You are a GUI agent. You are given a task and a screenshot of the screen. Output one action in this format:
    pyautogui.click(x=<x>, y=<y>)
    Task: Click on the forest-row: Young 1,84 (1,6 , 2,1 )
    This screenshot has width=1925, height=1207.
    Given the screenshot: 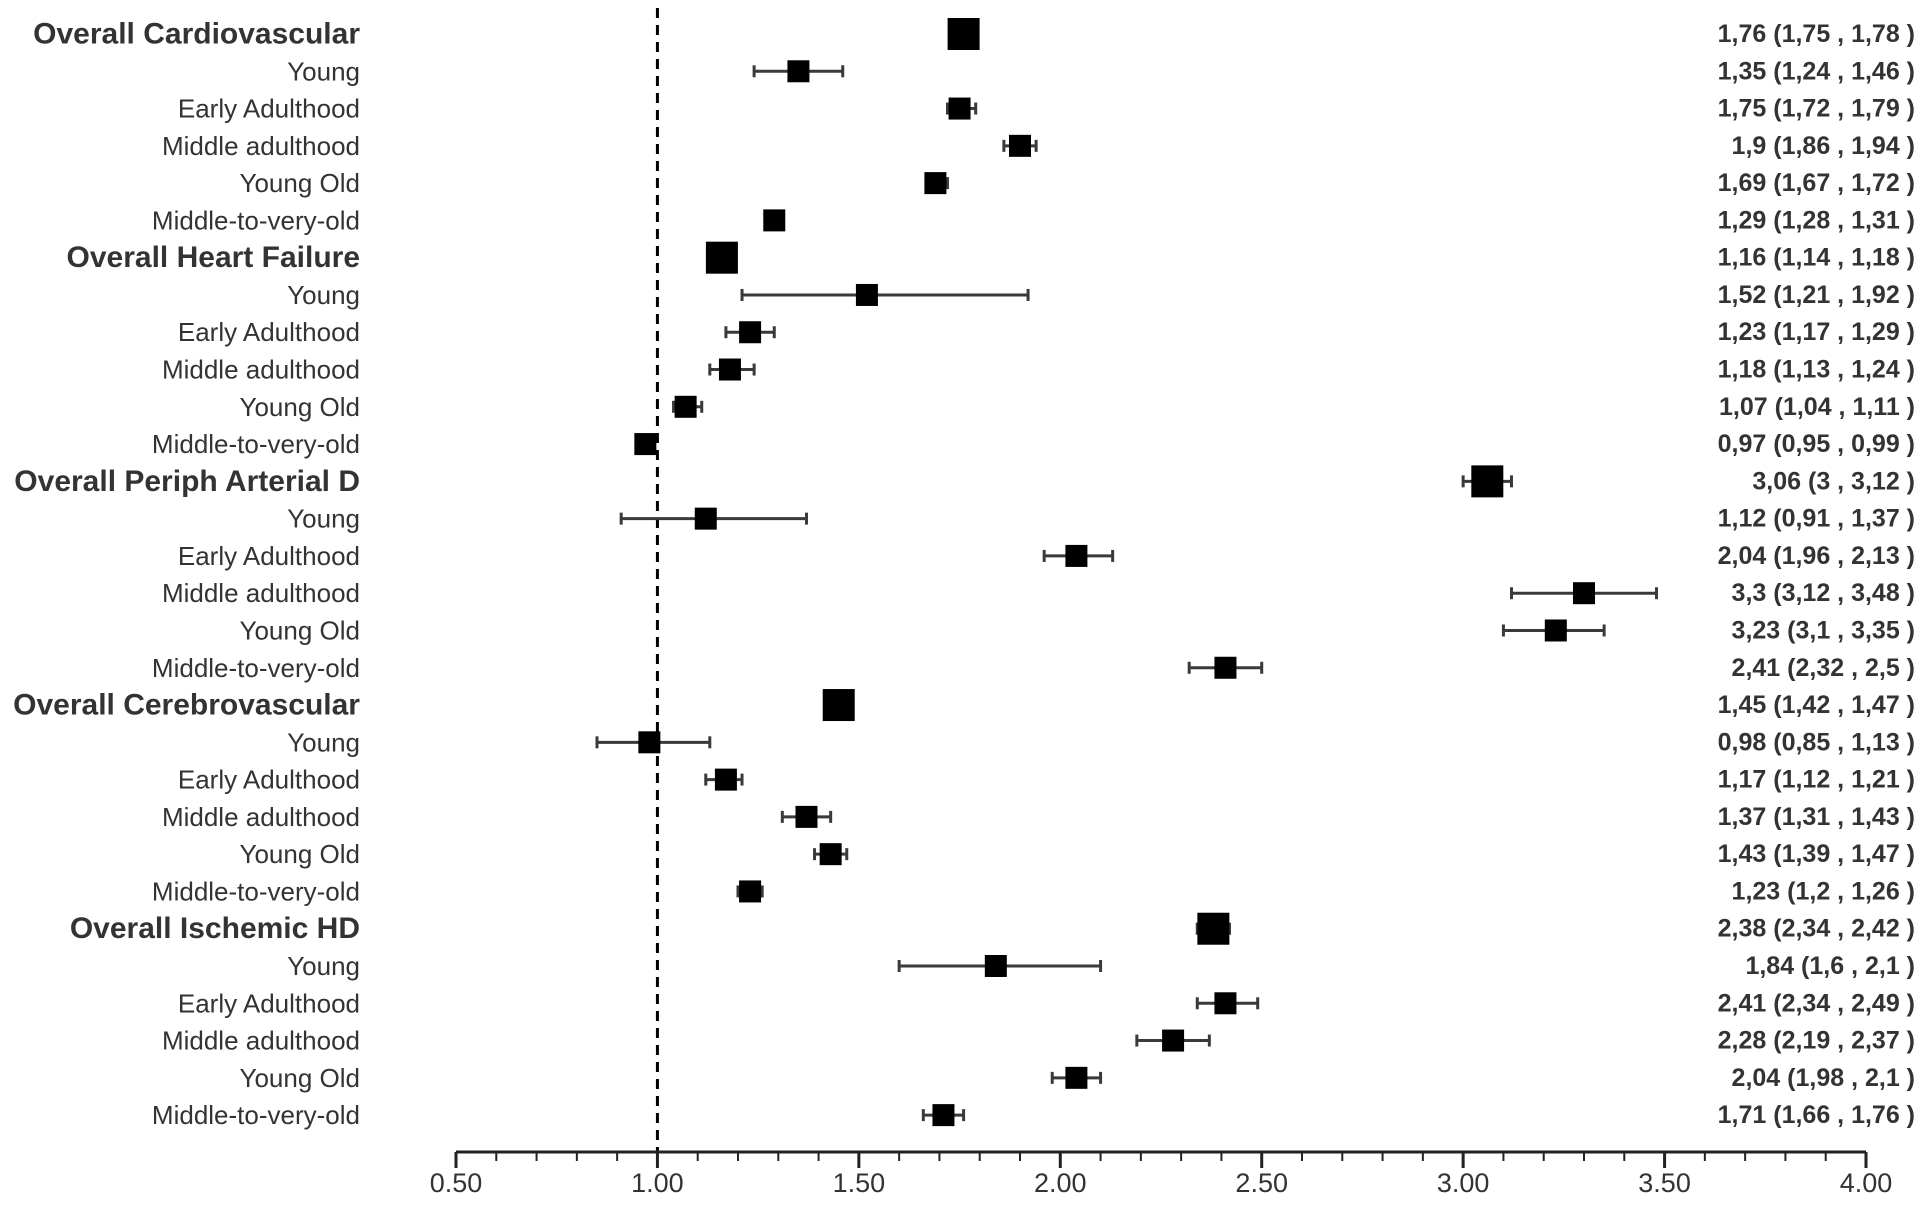 What is the action you would take?
    pyautogui.click(x=1101, y=966)
    